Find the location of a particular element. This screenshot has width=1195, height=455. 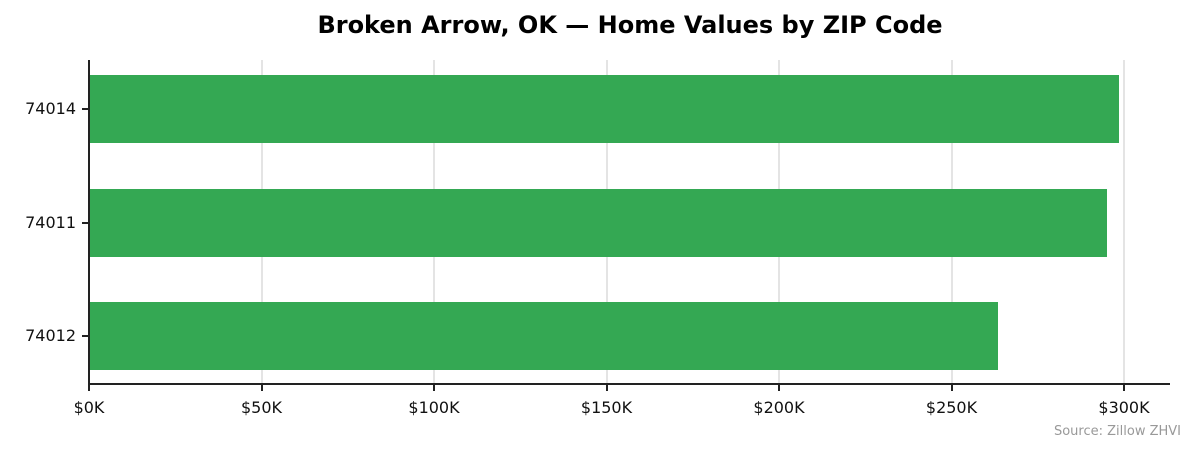

y-tick-label: 74014 is located at coordinates (50, 108).